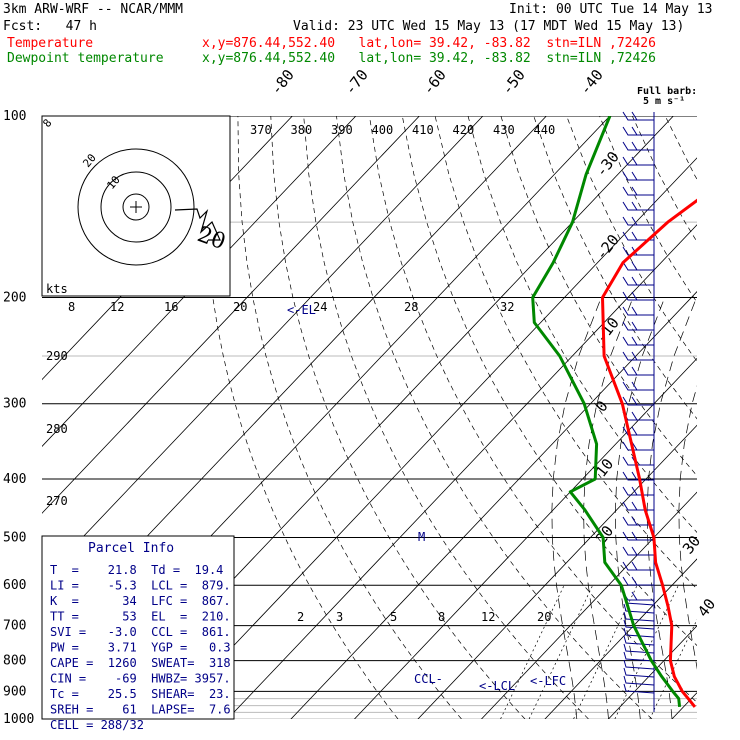 The height and width of the screenshot is (740, 740). Describe the element at coordinates (14, 404) in the screenshot. I see `pressure-tick-label: 300` at that location.